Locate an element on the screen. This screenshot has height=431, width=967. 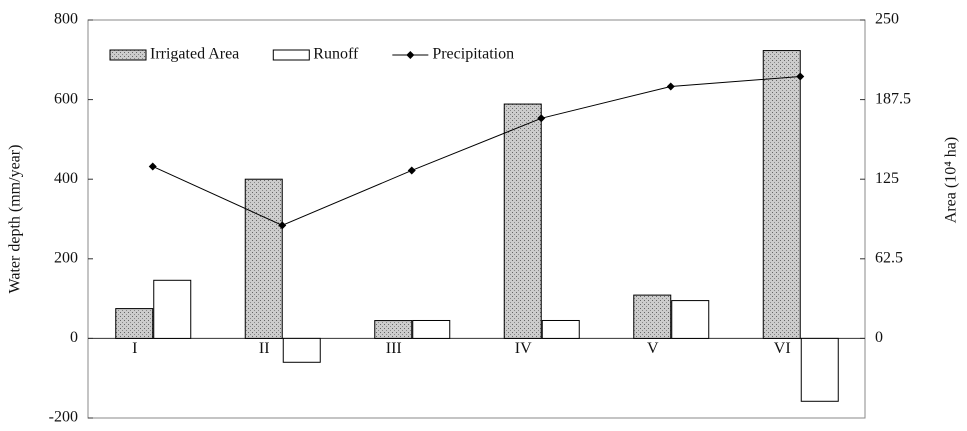
x-tick-label: II is located at coordinates (264, 348).